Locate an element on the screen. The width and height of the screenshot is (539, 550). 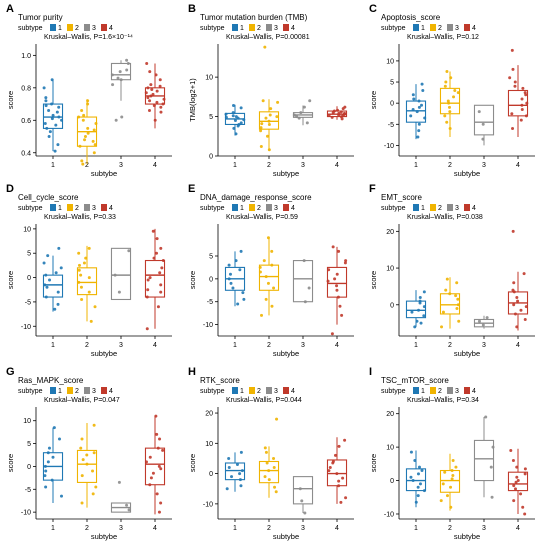
x-axis-title: subtybe is located at coordinates (286, 353).